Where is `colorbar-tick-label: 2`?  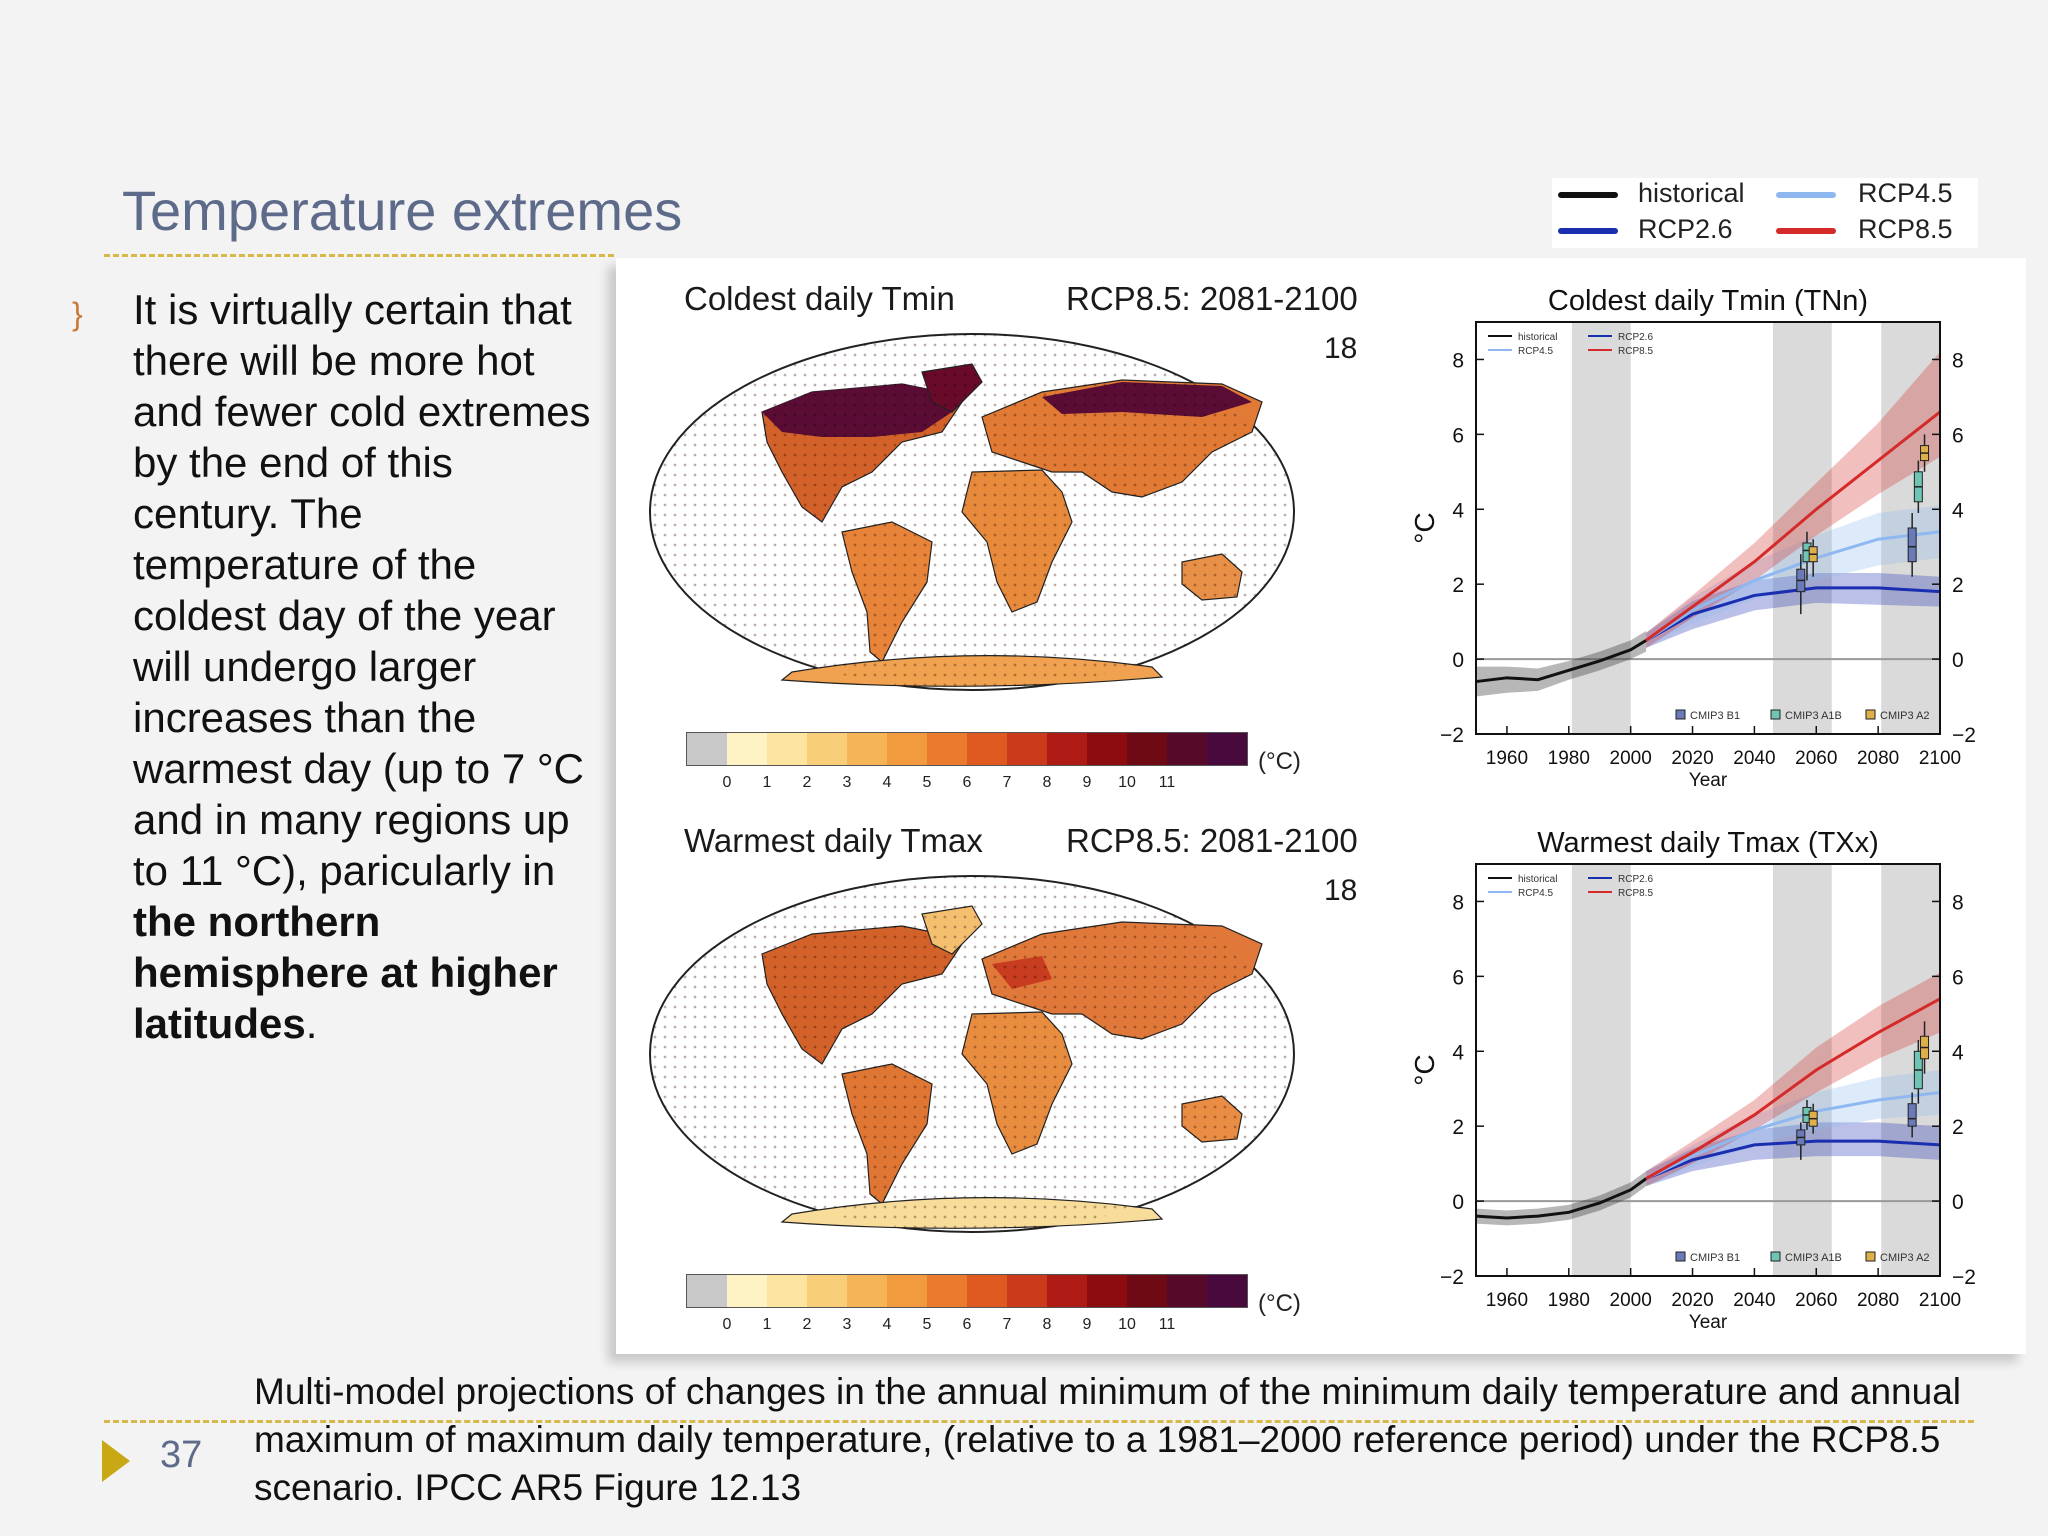
colorbar-tick-label: 2 is located at coordinates (807, 1324).